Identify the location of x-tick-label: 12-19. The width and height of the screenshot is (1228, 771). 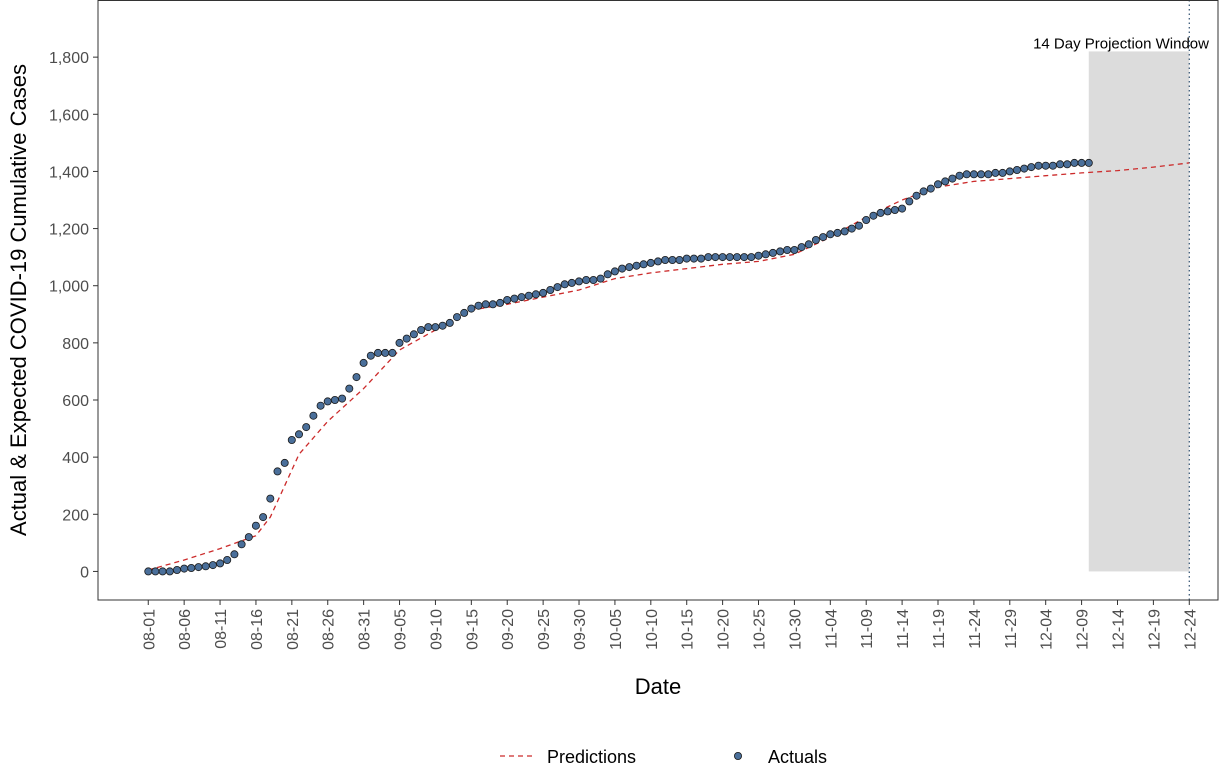
(1154, 629).